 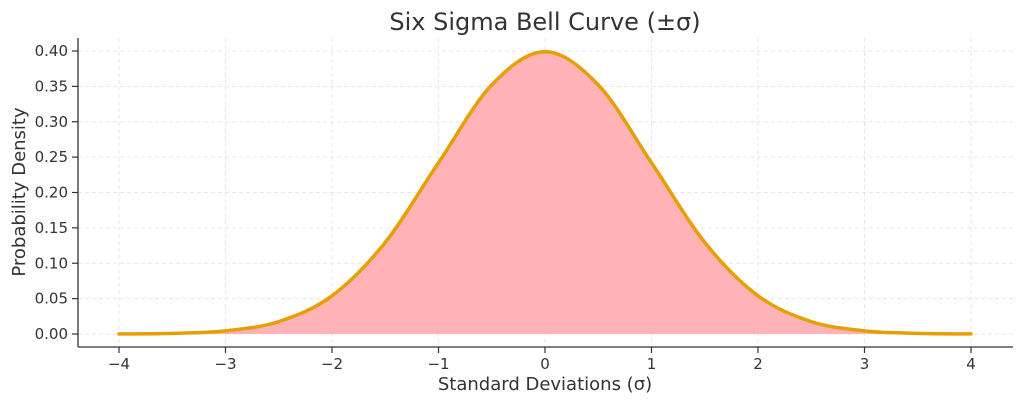 What do you see at coordinates (545, 384) in the screenshot?
I see `x-axis-title: Standard Deviations (σ)` at bounding box center [545, 384].